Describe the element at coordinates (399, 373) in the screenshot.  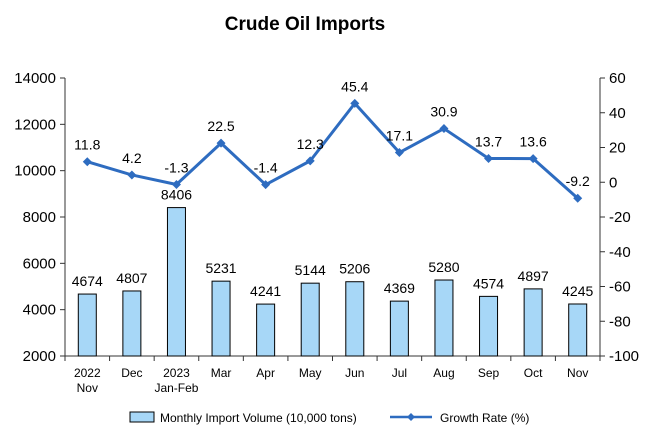
I see `category-label: Jul` at that location.